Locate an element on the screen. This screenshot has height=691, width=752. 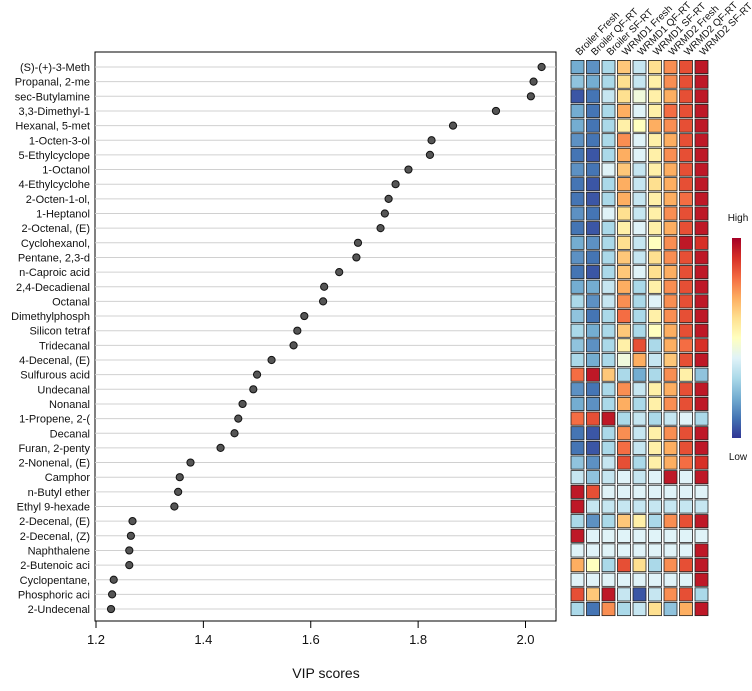
compound-label: 4-Decenal, (E) is located at coordinates (54, 361).